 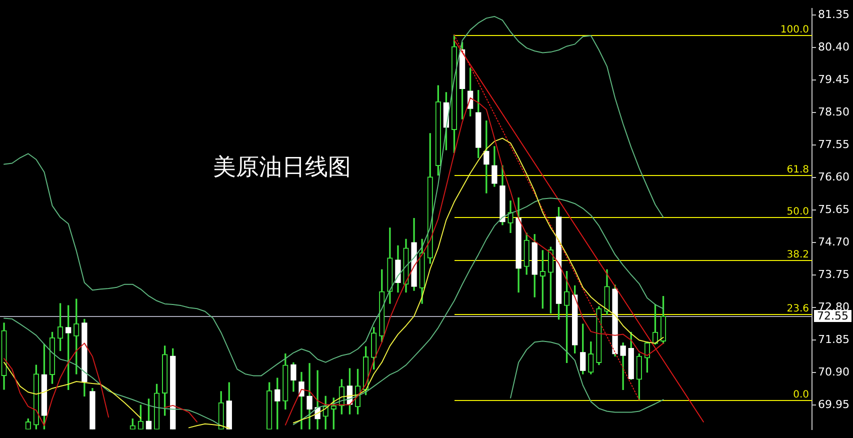 I want to click on y-tick-label: 73.75, so click(x=834, y=274).